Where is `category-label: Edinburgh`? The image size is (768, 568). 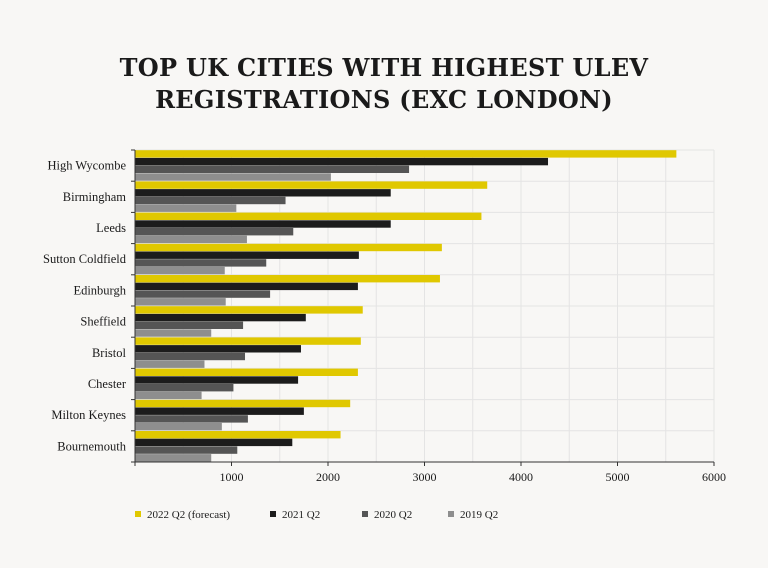
category-label: Edinburgh is located at coordinates (99, 290).